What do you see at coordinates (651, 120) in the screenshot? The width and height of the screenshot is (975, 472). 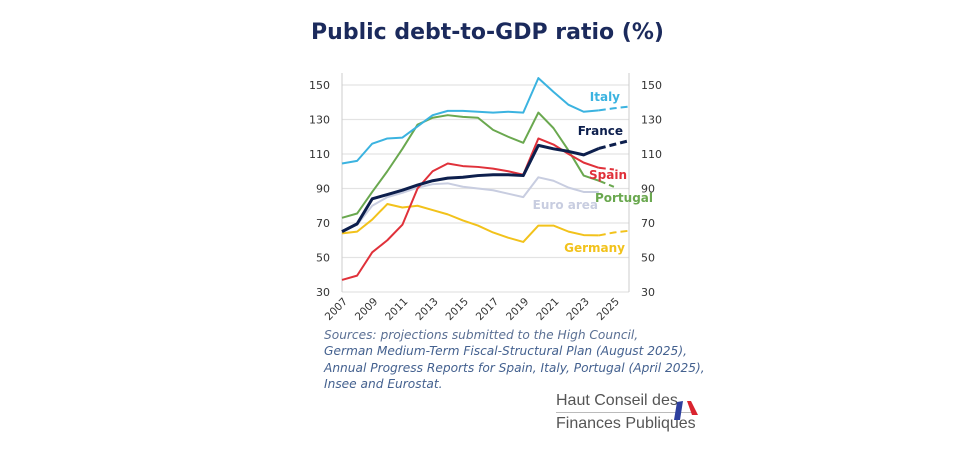 I see `y-tick-right: 130` at bounding box center [651, 120].